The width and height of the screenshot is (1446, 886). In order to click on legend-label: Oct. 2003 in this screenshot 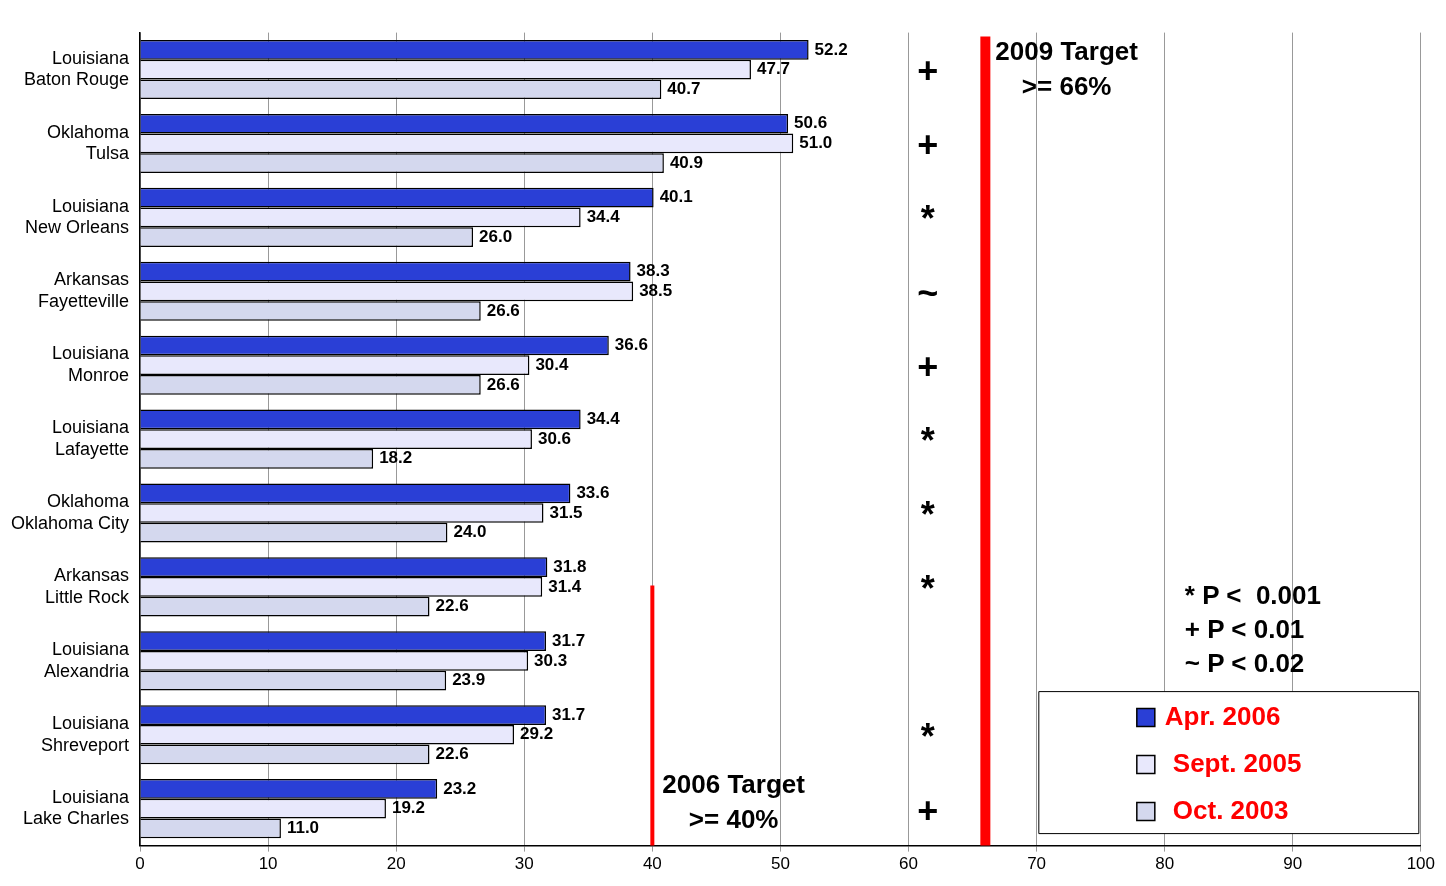, I will do `click(1230, 809)`.